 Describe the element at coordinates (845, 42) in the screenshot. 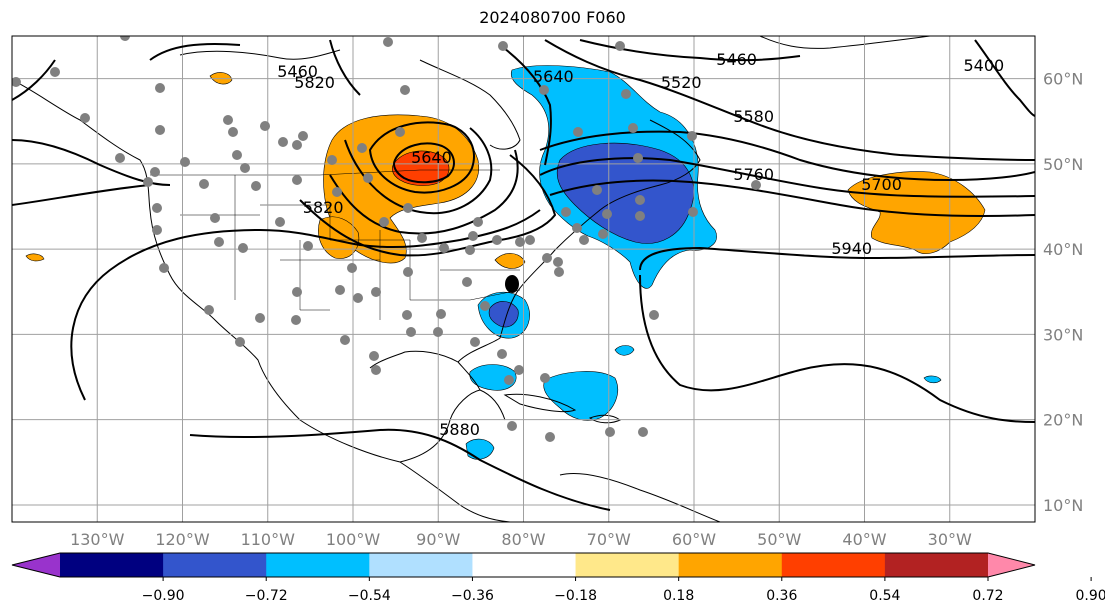

I see `coastline-greenland` at that location.